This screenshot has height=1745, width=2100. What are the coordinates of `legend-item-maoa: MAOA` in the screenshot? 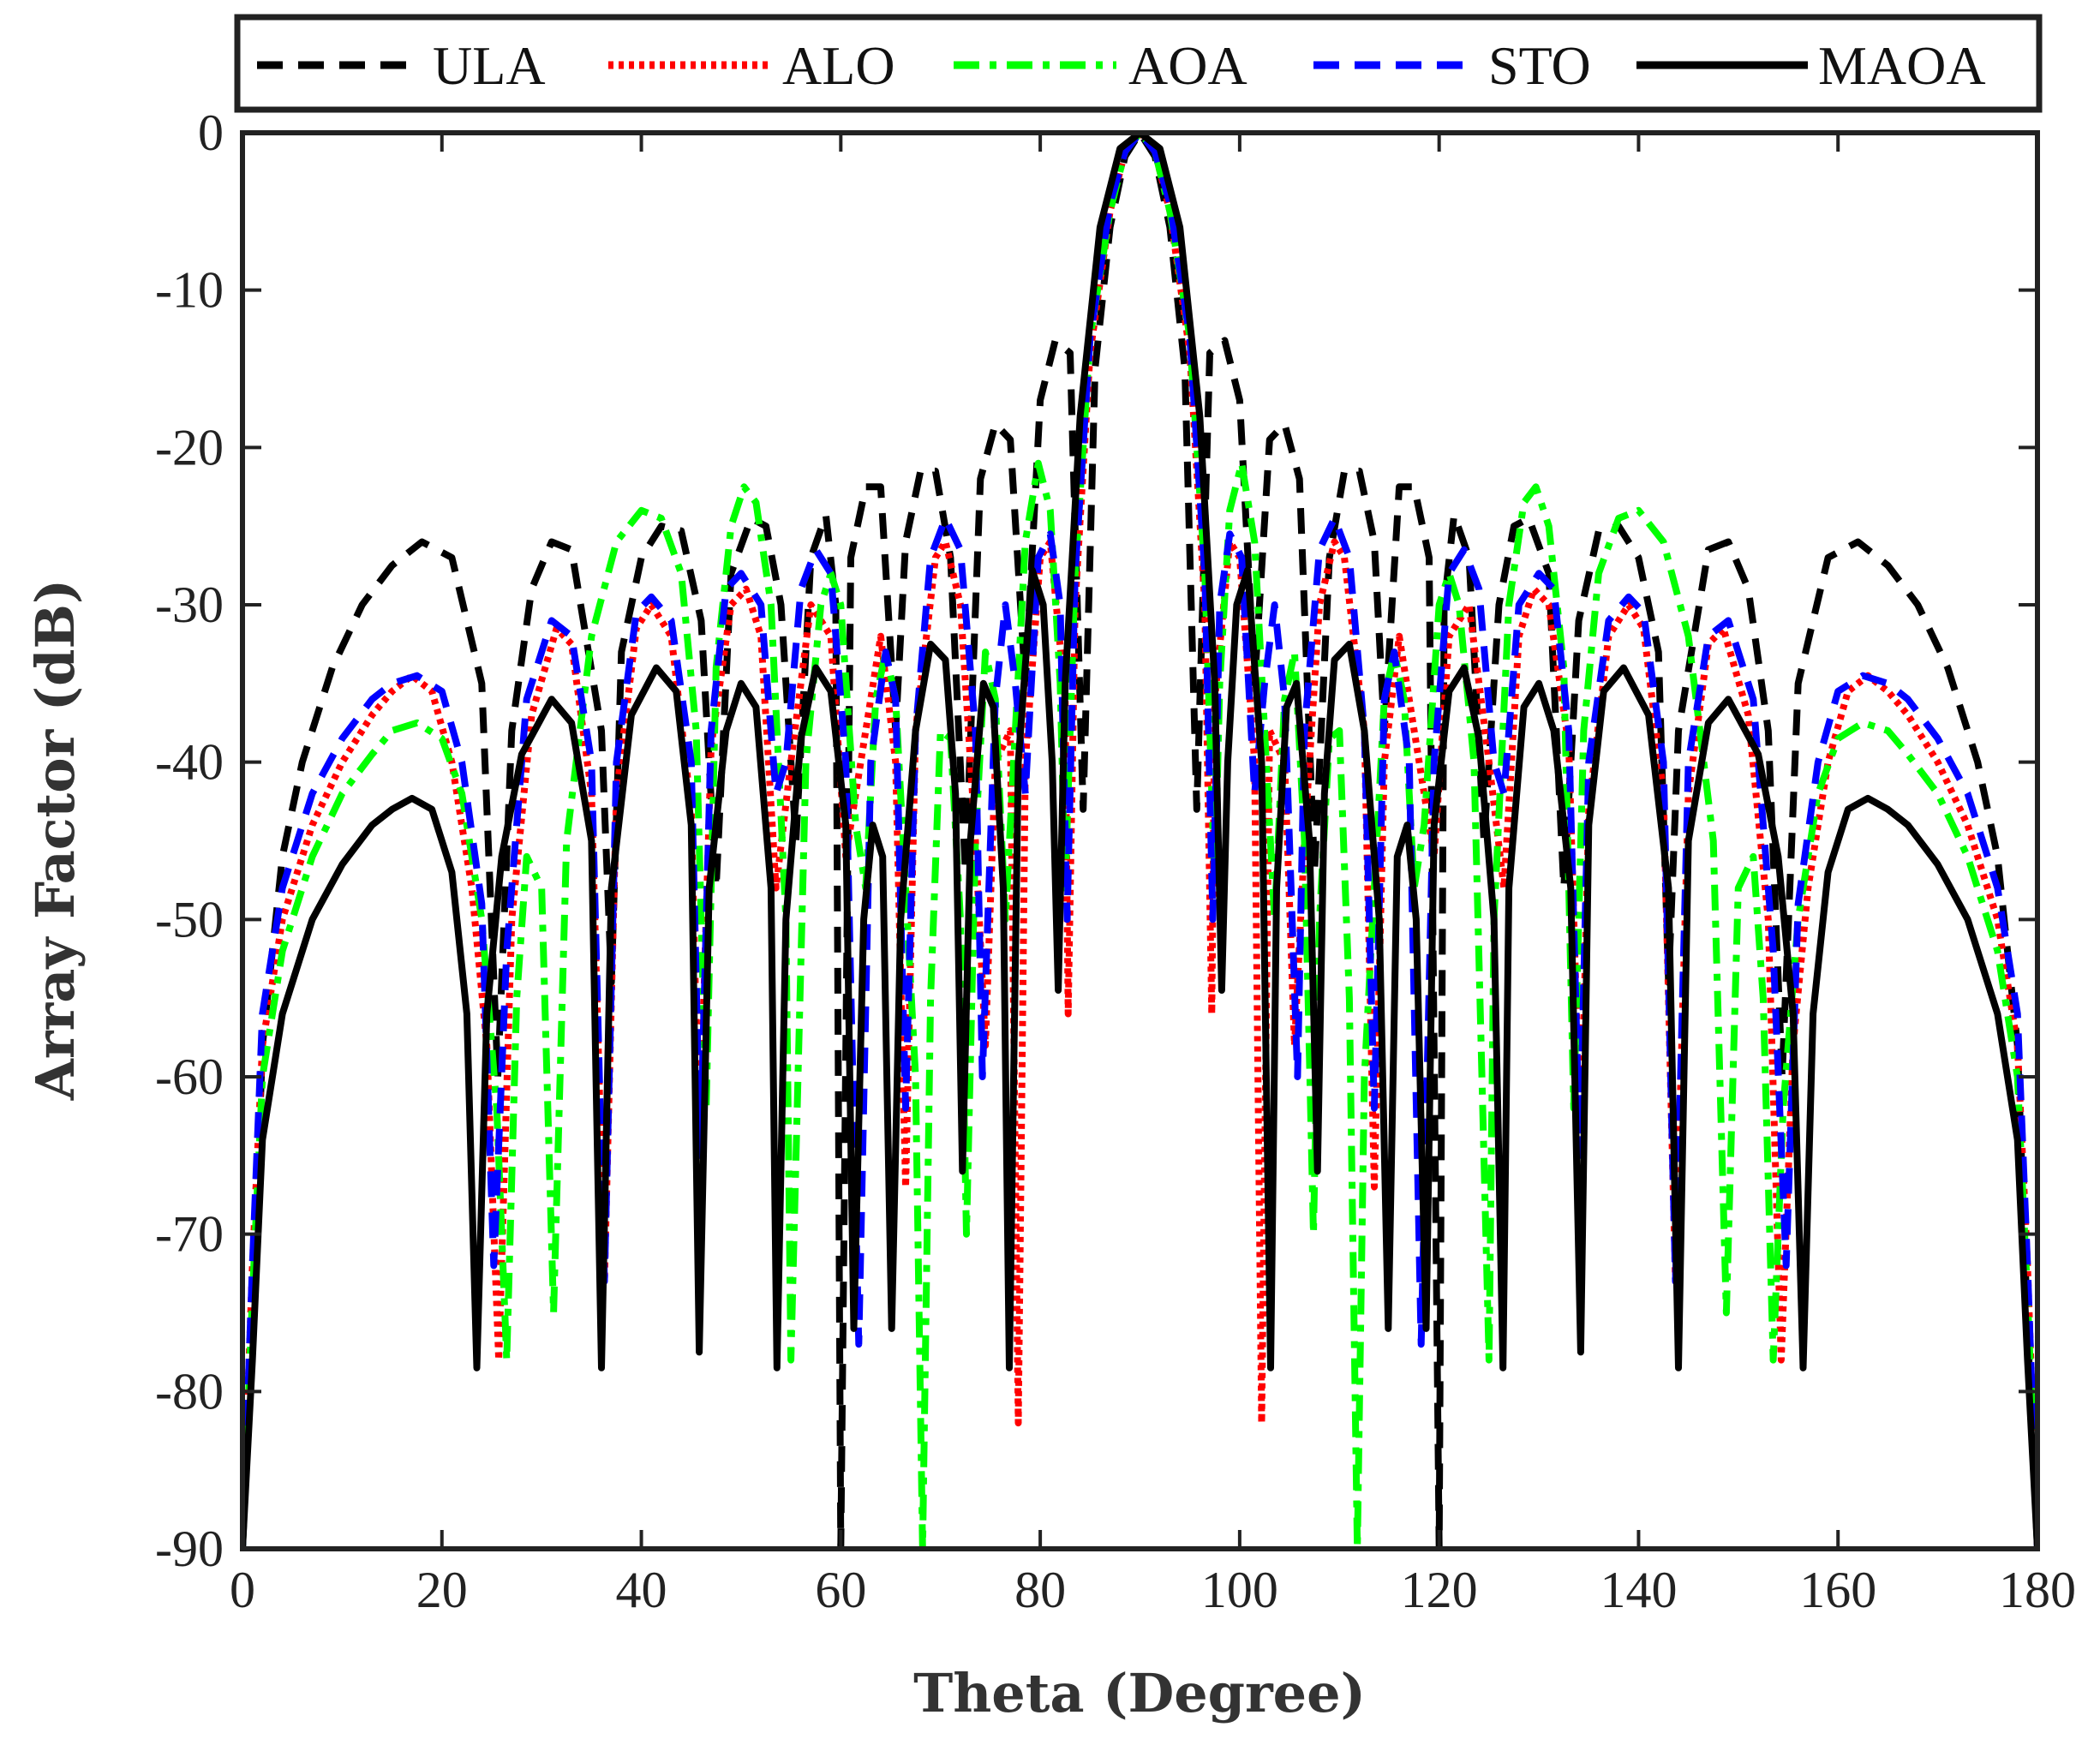 It's located at (1811, 65).